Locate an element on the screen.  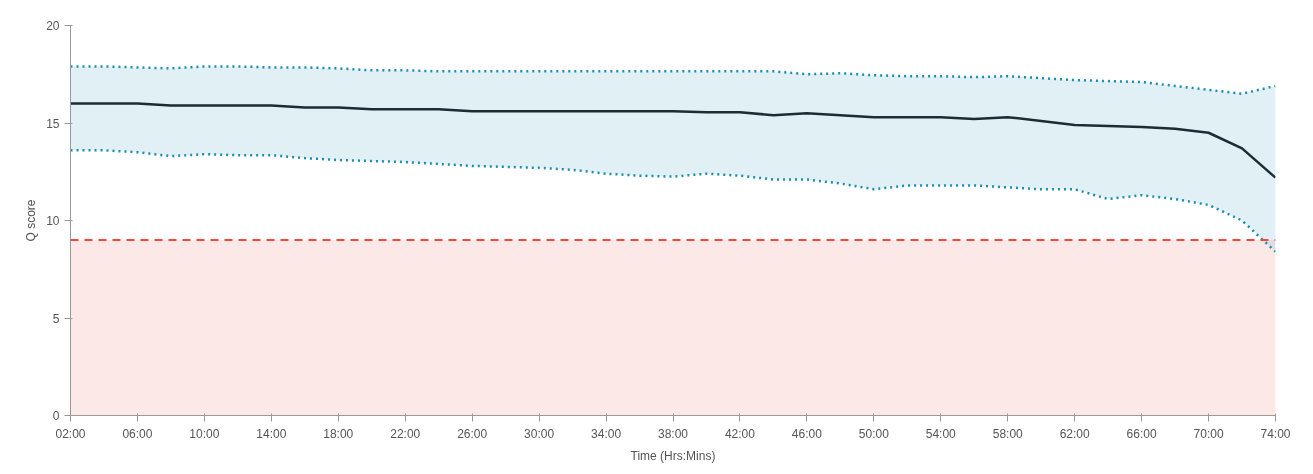
x-tick-label: 42:00 is located at coordinates (740, 433).